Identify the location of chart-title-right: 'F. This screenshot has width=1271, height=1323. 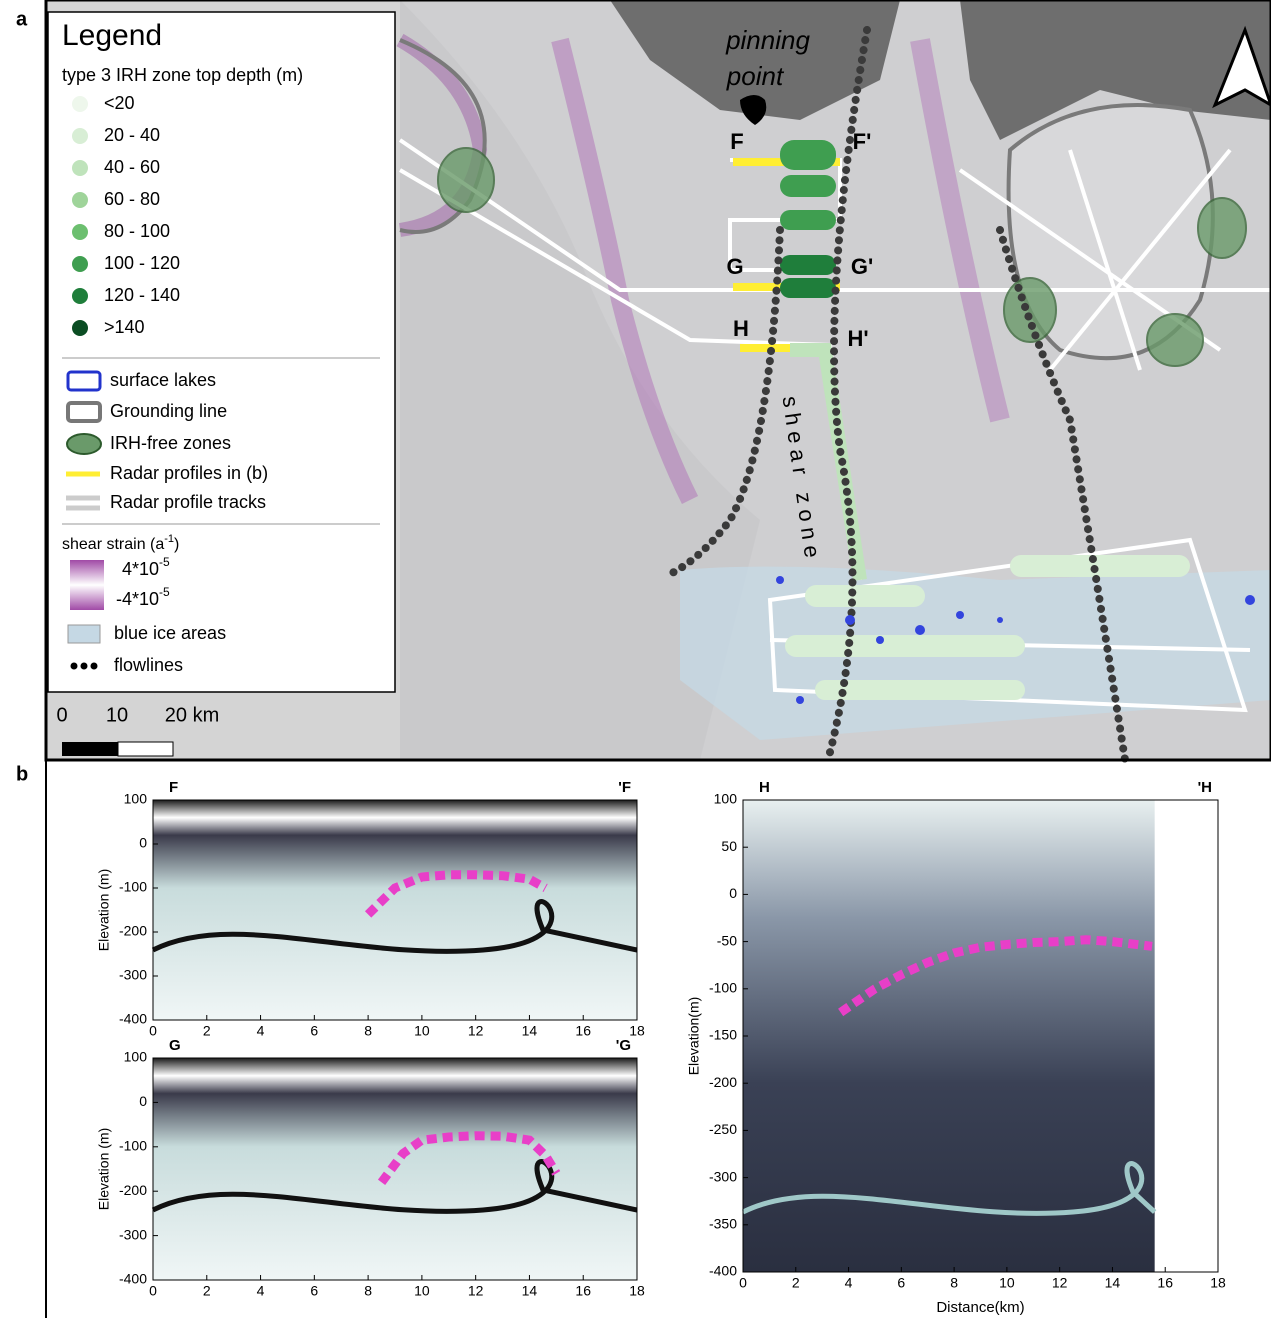
(624, 787).